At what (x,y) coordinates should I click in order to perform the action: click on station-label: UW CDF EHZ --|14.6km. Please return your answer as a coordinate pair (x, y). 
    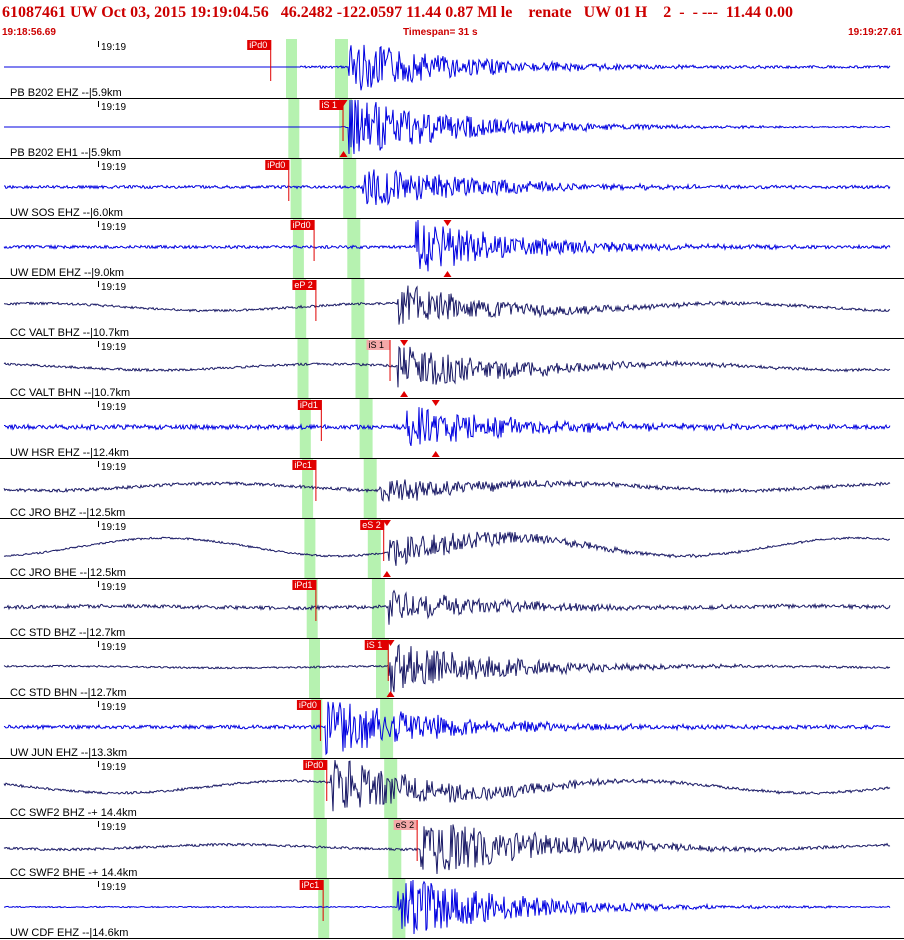
    Looking at the image, I should click on (69, 933).